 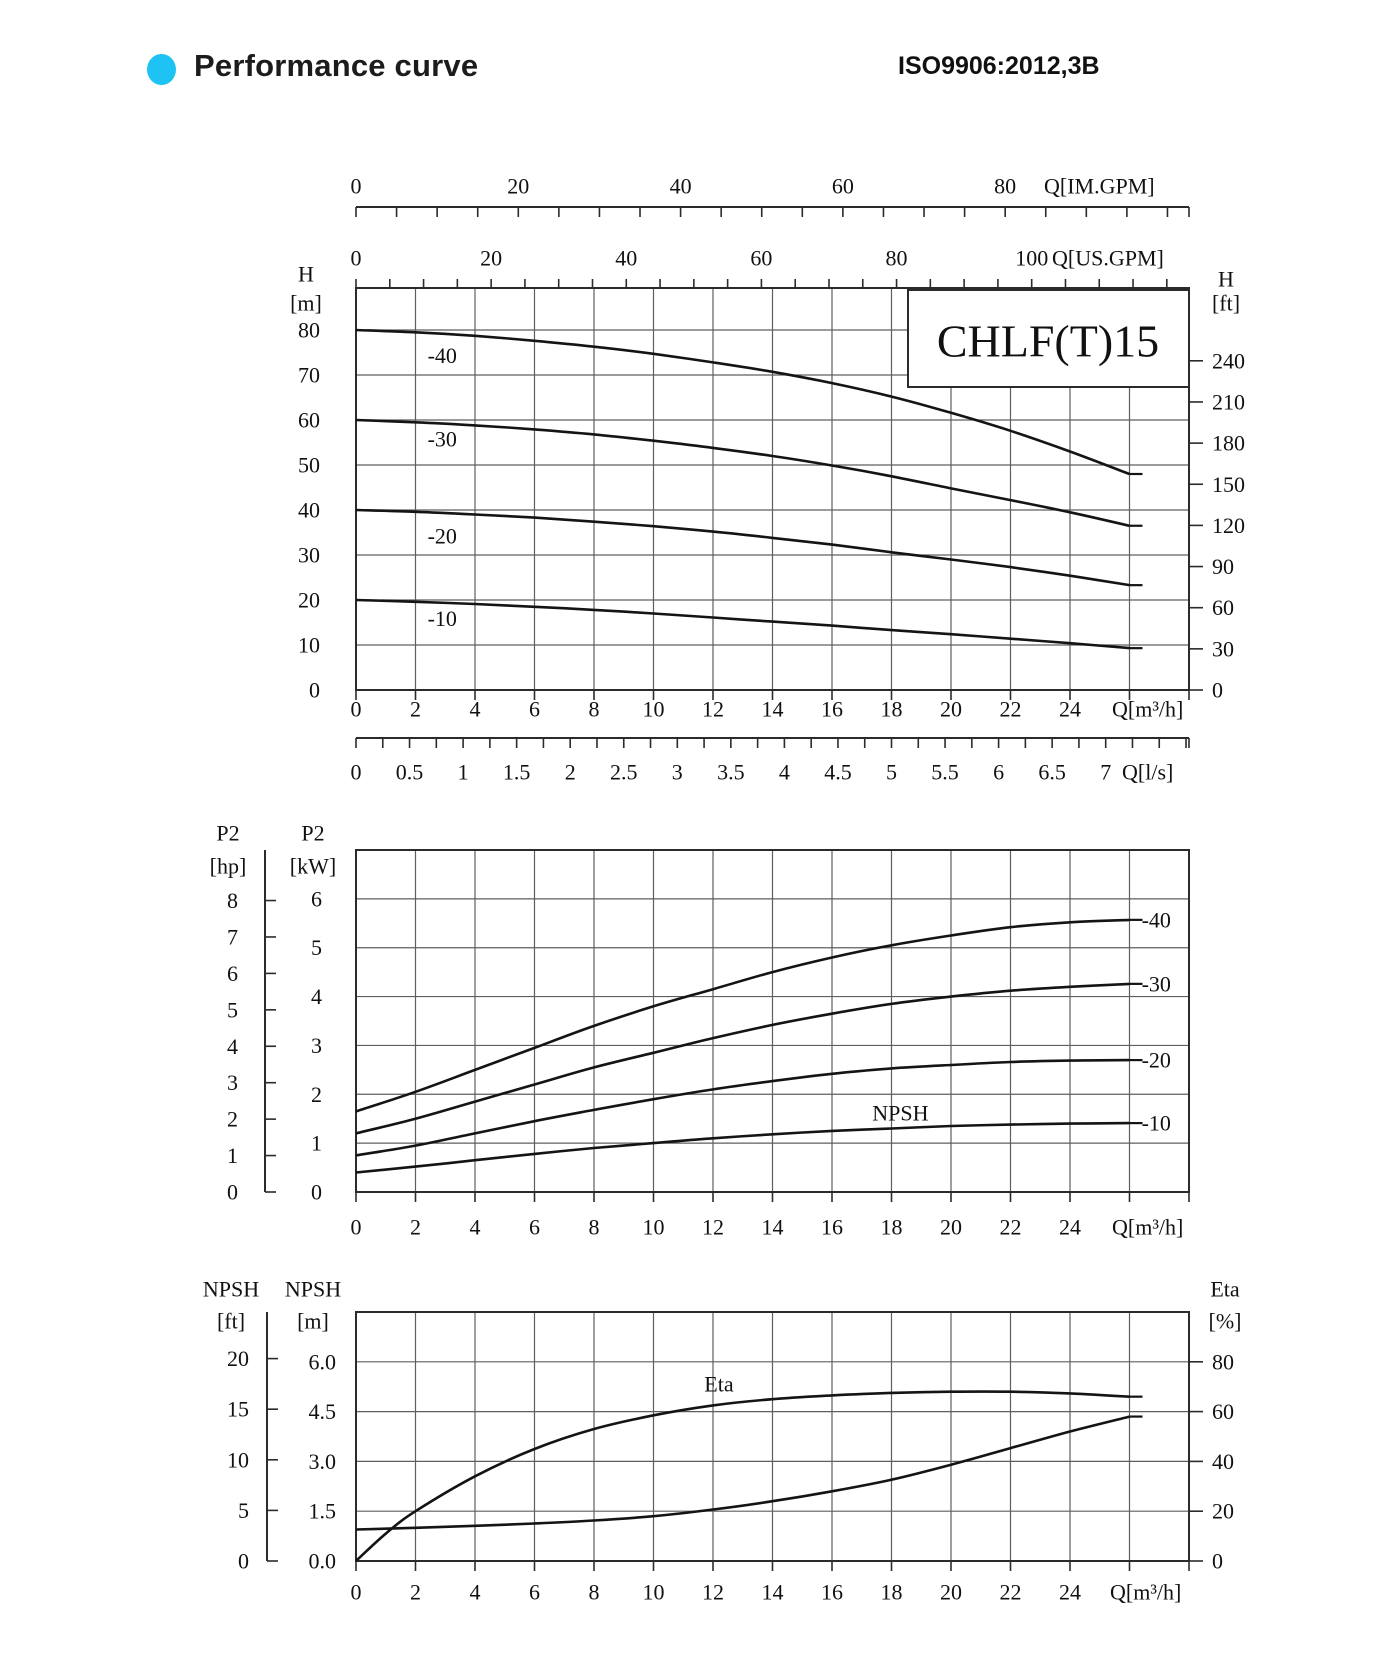 What do you see at coordinates (1226, 279) in the screenshot?
I see `h-ft-axis-title: H` at bounding box center [1226, 279].